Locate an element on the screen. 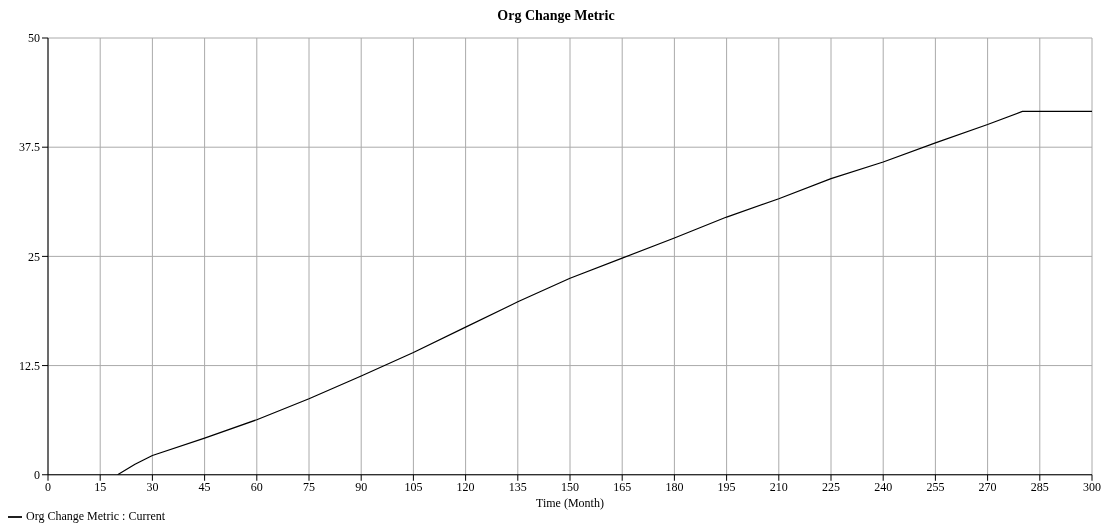 This screenshot has width=1112, height=532. x-tick-label: 150 is located at coordinates (570, 487).